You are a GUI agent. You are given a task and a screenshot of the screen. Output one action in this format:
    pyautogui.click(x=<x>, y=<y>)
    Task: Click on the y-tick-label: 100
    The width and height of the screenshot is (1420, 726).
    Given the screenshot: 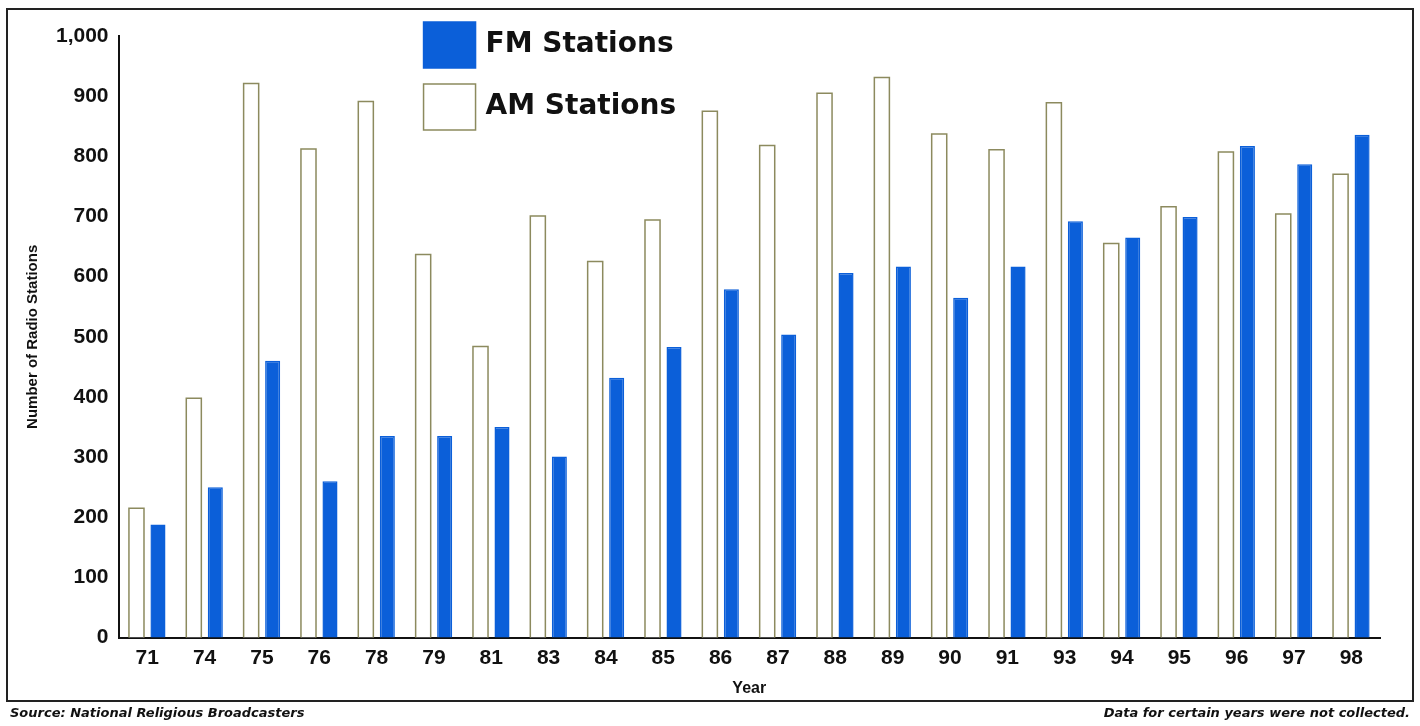 What is the action you would take?
    pyautogui.click(x=91, y=576)
    